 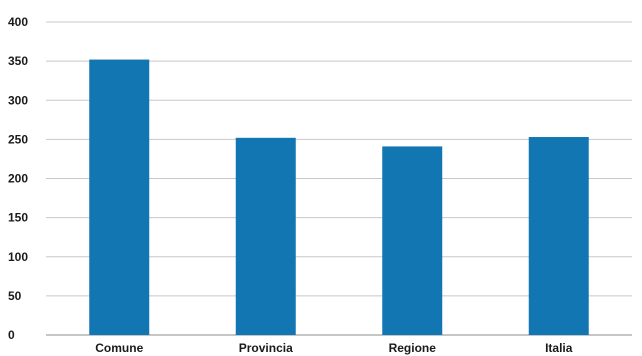 I want to click on x-tick-label: Comune, so click(x=119, y=348).